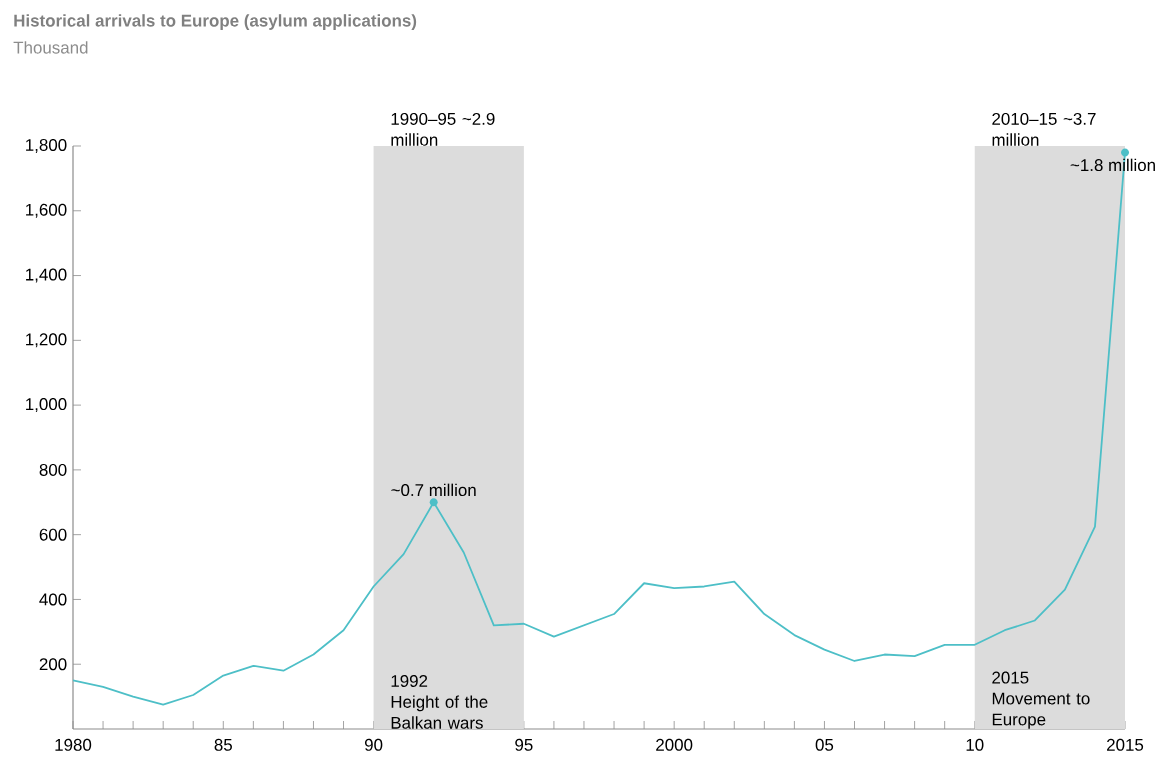  What do you see at coordinates (50, 47) in the screenshot?
I see `chart-subtitle: Thousand` at bounding box center [50, 47].